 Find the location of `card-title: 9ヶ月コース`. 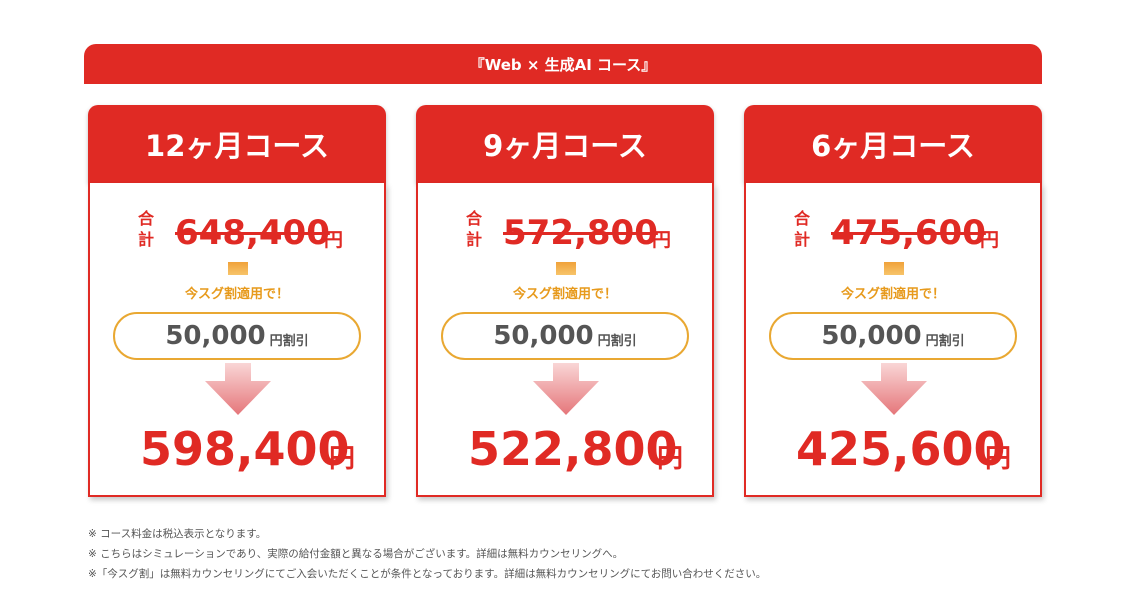

card-title: 9ヶ月コース is located at coordinates (565, 144).